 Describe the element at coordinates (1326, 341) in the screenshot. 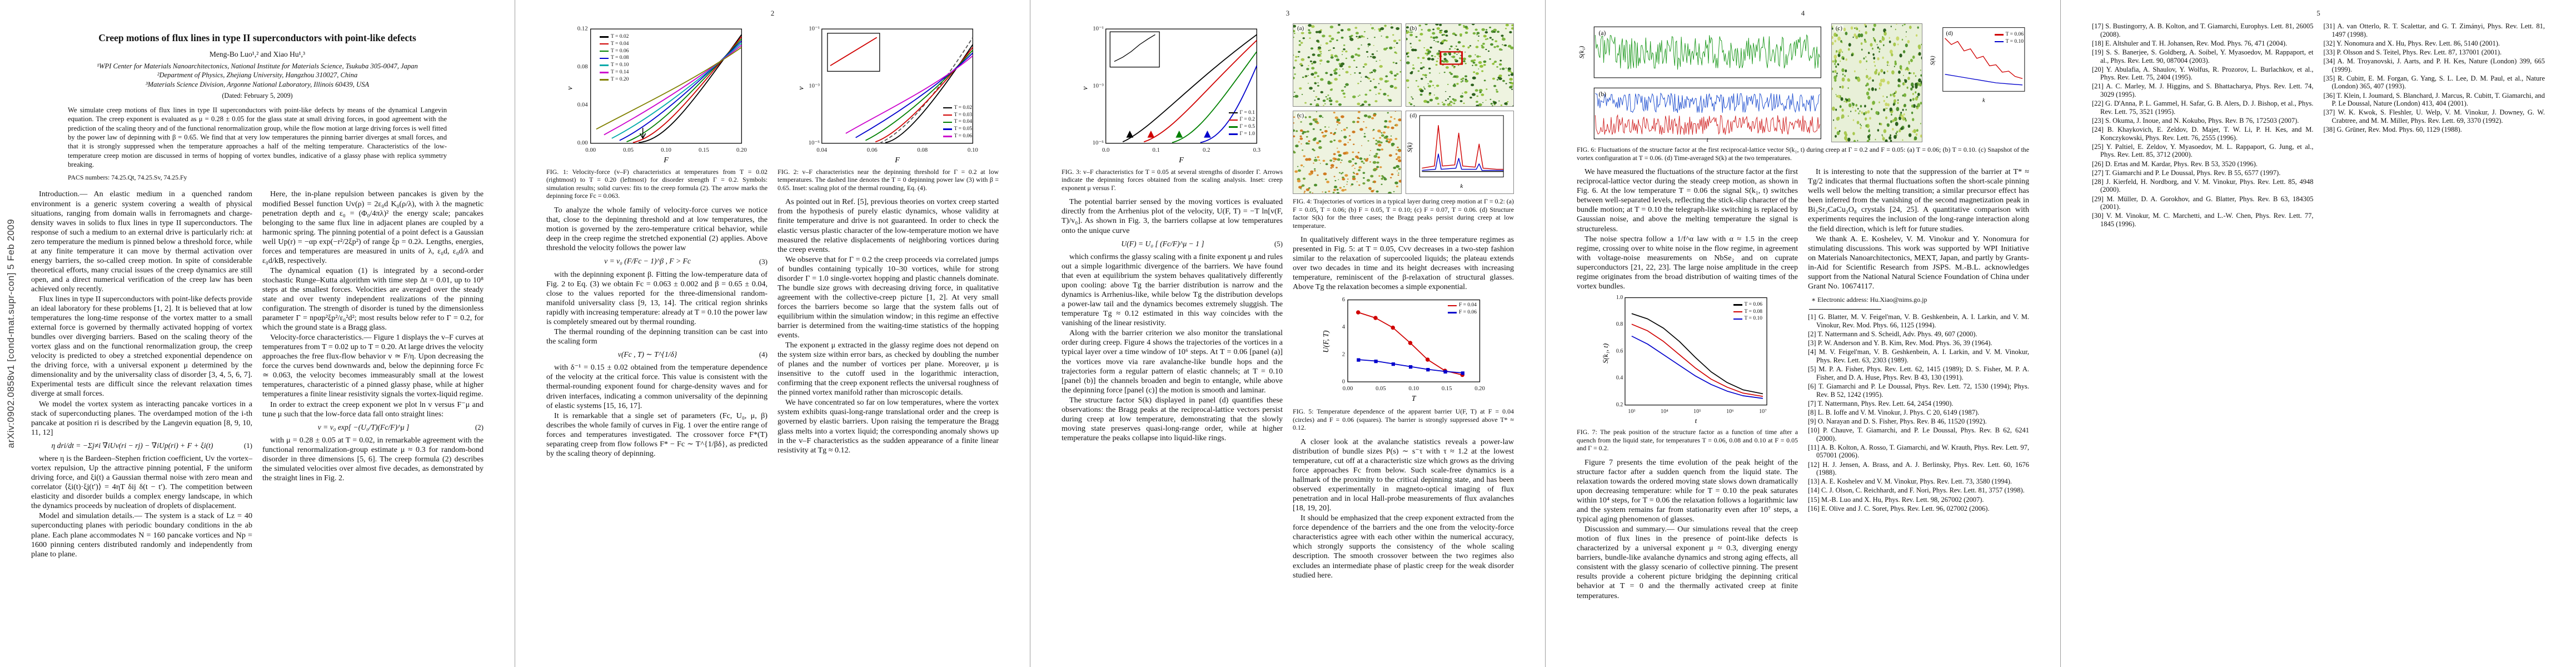

I see `y-axis-label: U(F, T)` at that location.